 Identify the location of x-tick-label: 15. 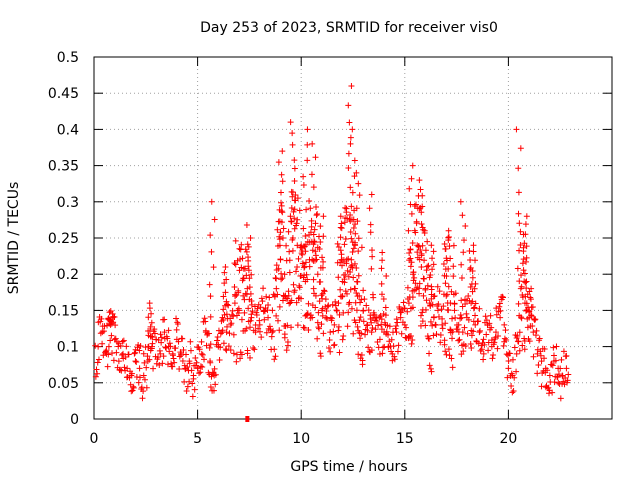
(405, 439).